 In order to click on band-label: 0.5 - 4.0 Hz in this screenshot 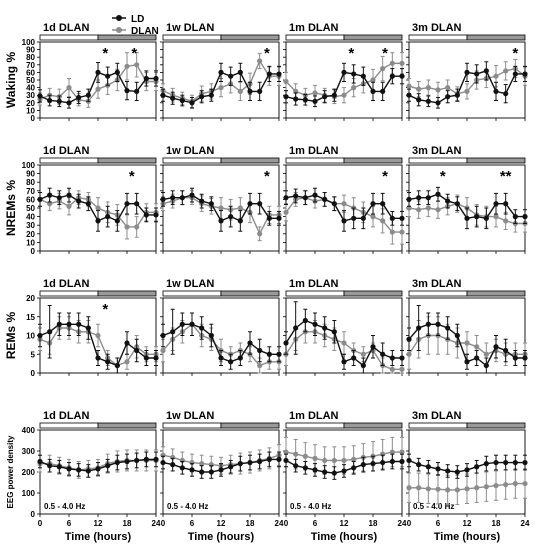, I will do `click(187, 506)`.